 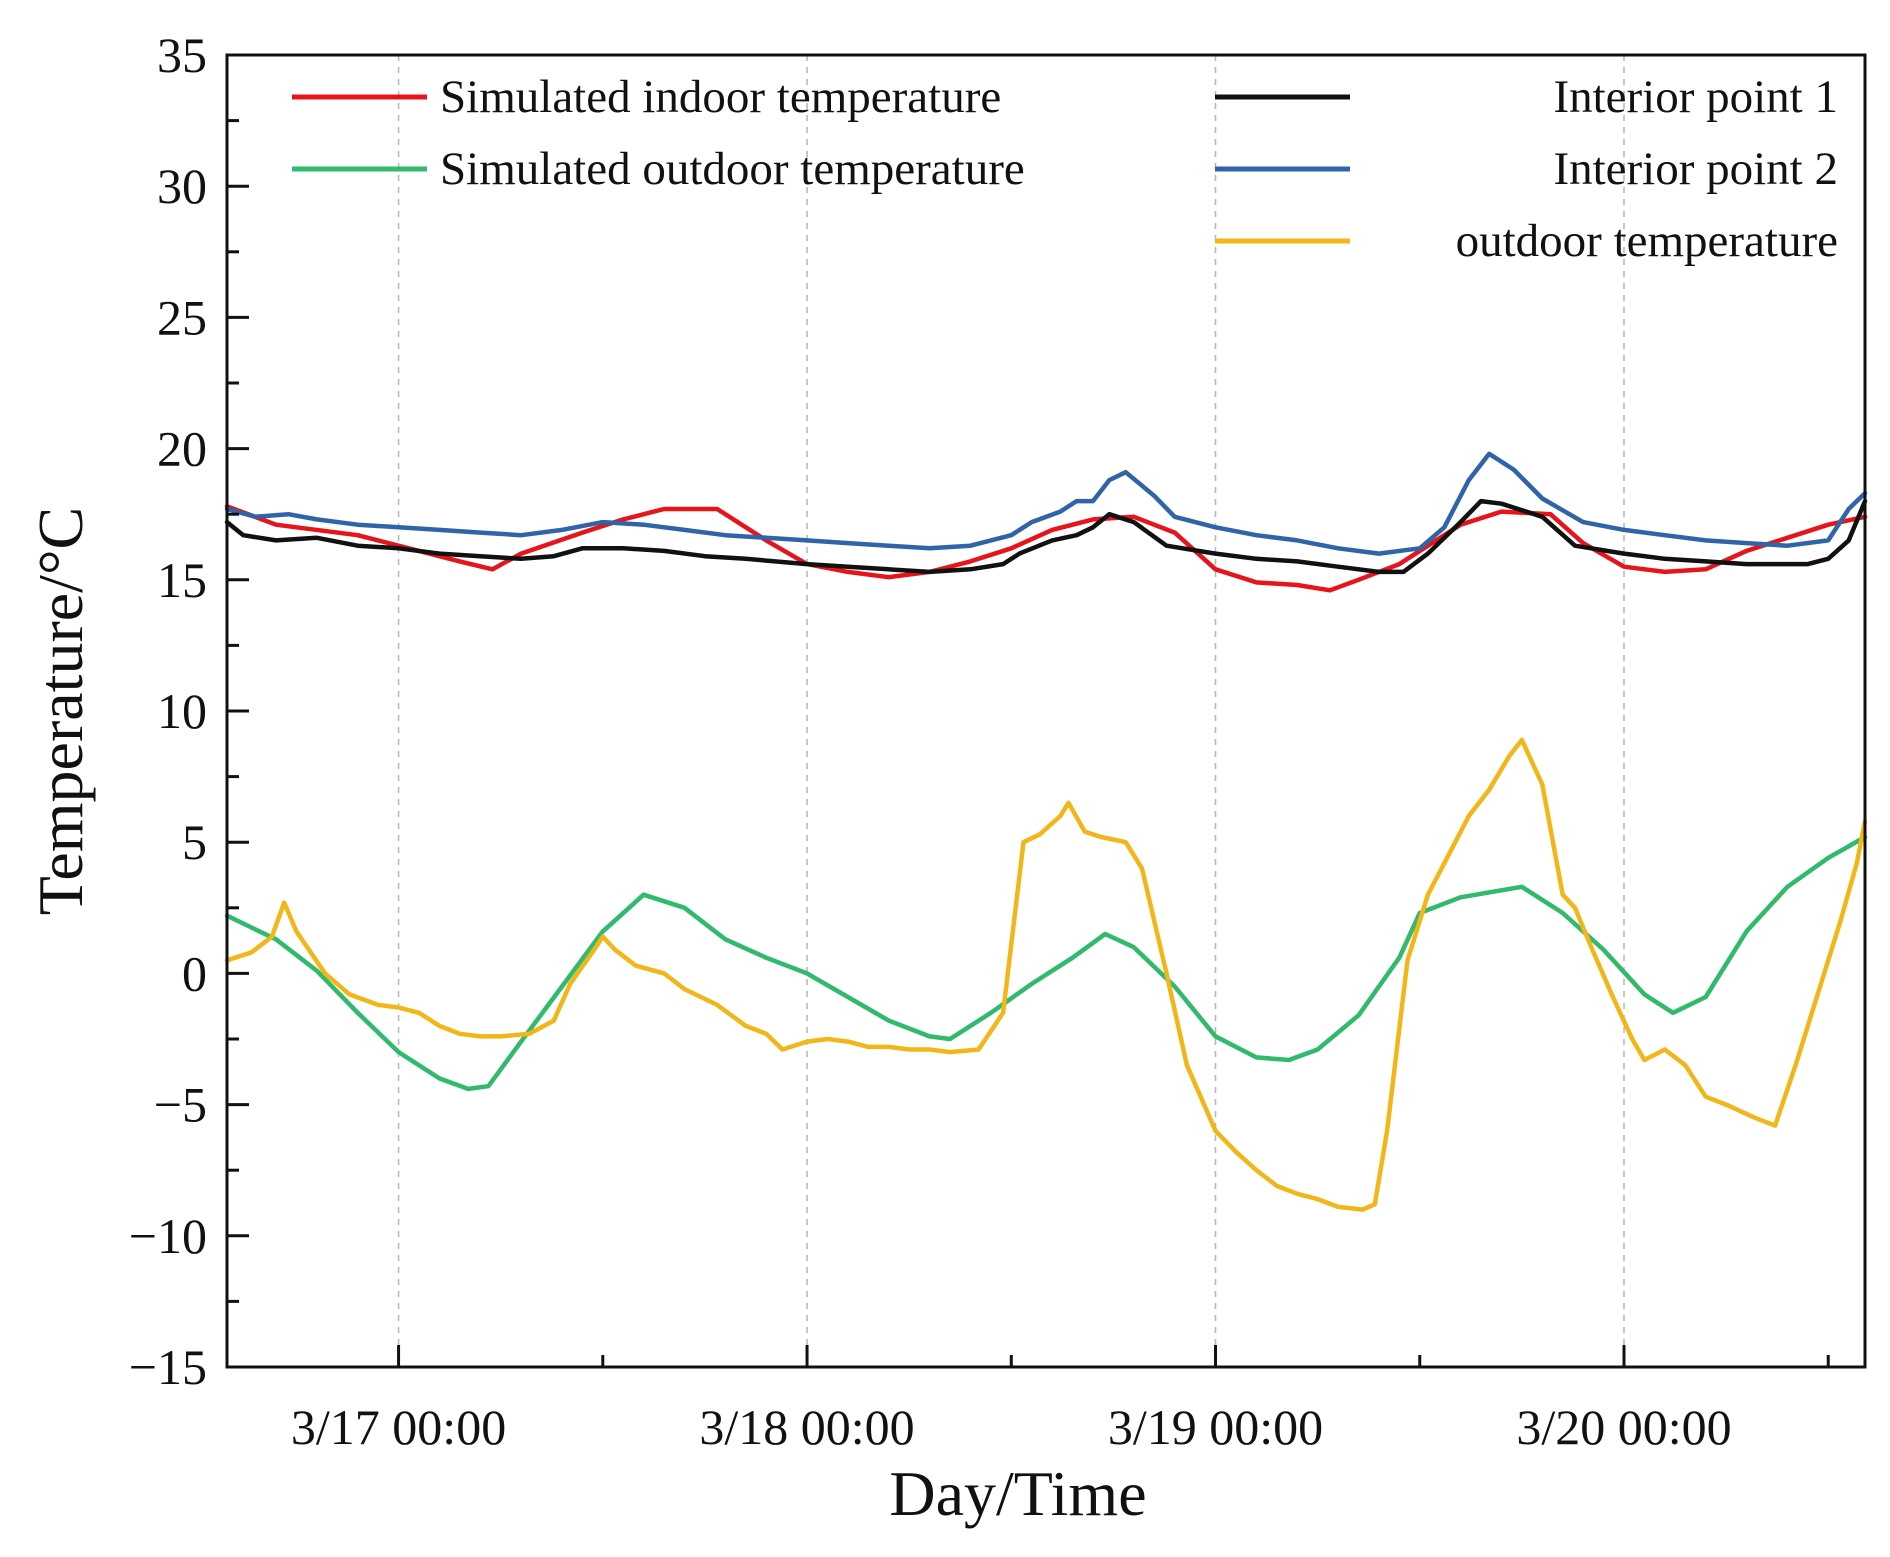 What do you see at coordinates (182, 580) in the screenshot?
I see `y-tick-label: 15` at bounding box center [182, 580].